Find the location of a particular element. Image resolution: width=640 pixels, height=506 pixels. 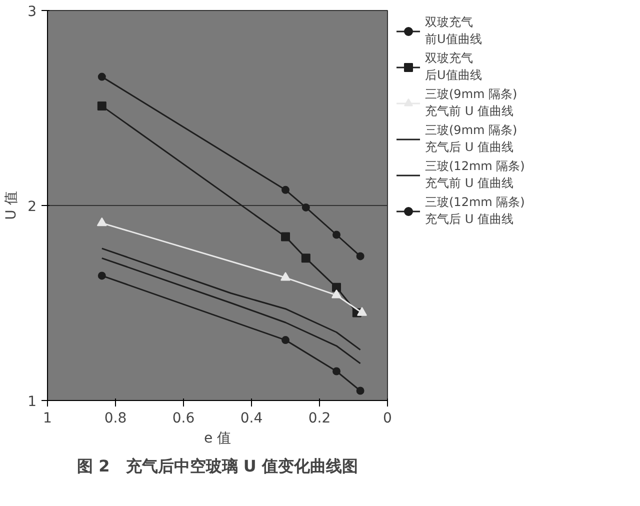

y-tick-label: 3 is located at coordinates (32, 12).